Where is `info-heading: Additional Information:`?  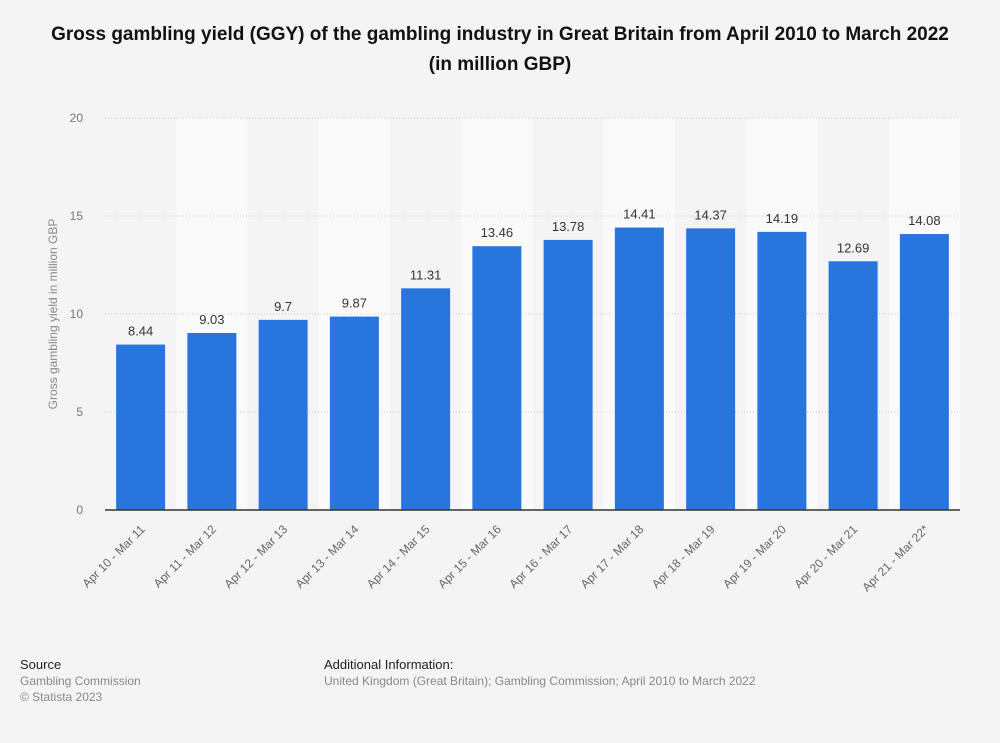 info-heading: Additional Information: is located at coordinates (389, 664).